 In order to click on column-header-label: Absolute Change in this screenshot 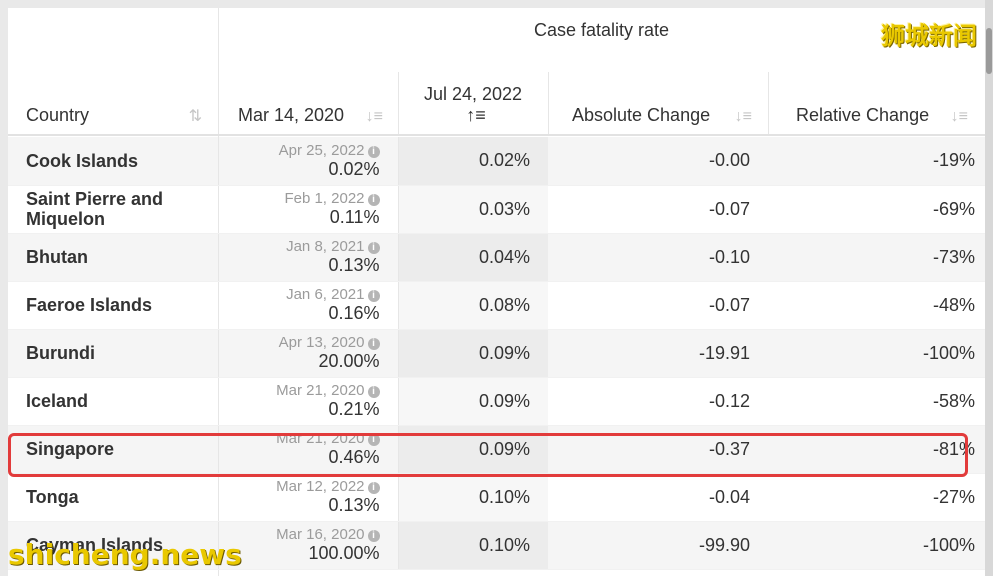, I will do `click(641, 115)`.